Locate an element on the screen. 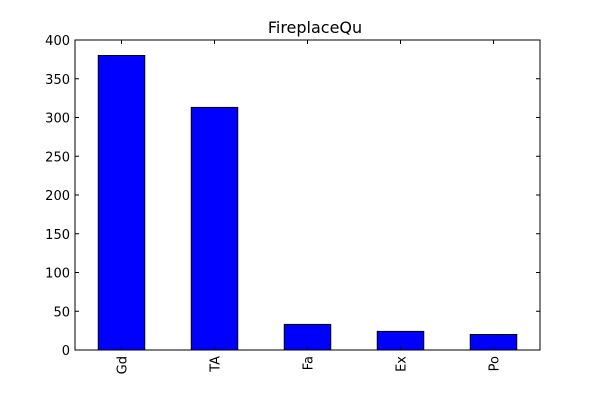 The width and height of the screenshot is (600, 400). chart-title: FireplaceQu is located at coordinates (315, 27).